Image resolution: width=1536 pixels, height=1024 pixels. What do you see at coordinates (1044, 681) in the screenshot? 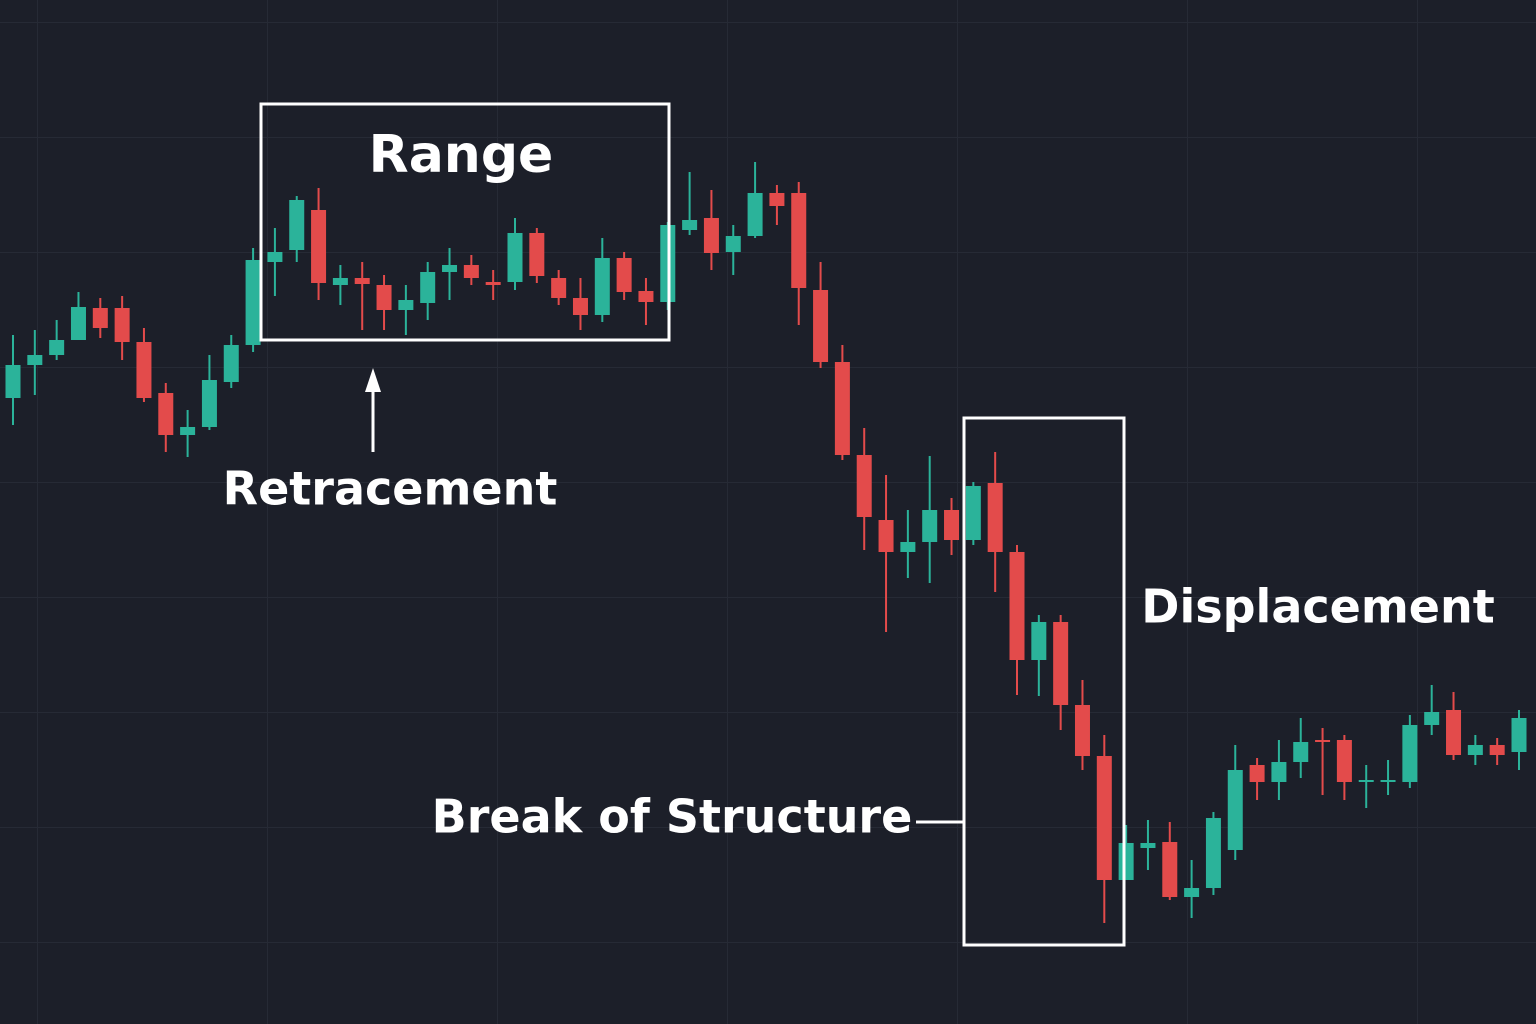
I see `displacement-box` at bounding box center [1044, 681].